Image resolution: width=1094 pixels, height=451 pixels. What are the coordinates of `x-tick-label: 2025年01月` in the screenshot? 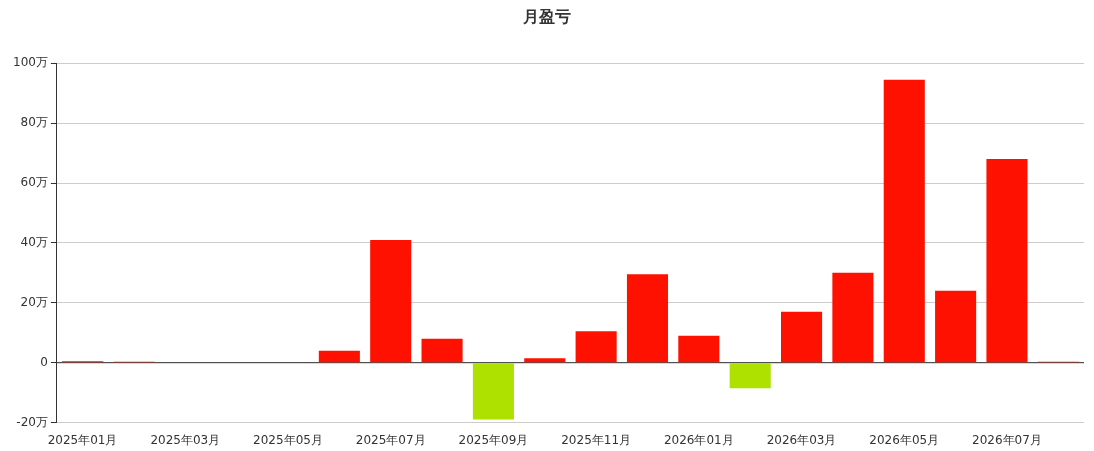 It's located at (82, 439).